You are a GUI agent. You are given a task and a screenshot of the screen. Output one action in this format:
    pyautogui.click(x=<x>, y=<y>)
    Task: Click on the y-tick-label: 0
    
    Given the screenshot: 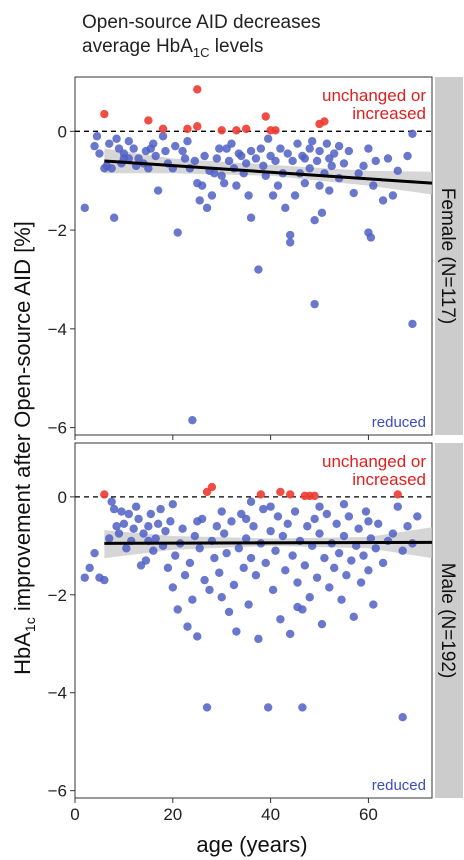 What is the action you would take?
    pyautogui.click(x=62, y=131)
    